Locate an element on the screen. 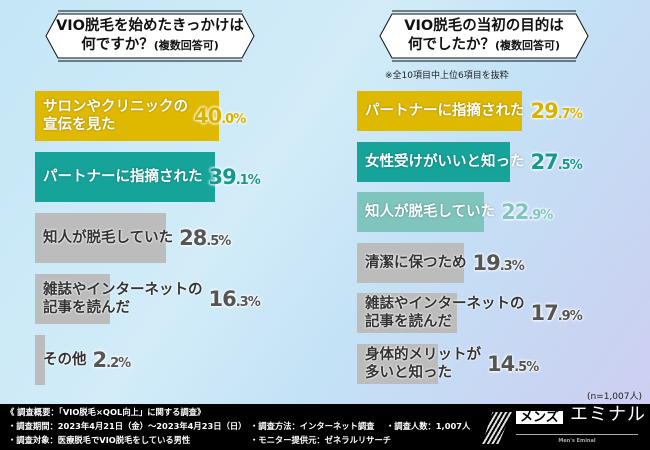  bar-row: 女性受けがいいと知った 27.5% is located at coordinates (502, 161).